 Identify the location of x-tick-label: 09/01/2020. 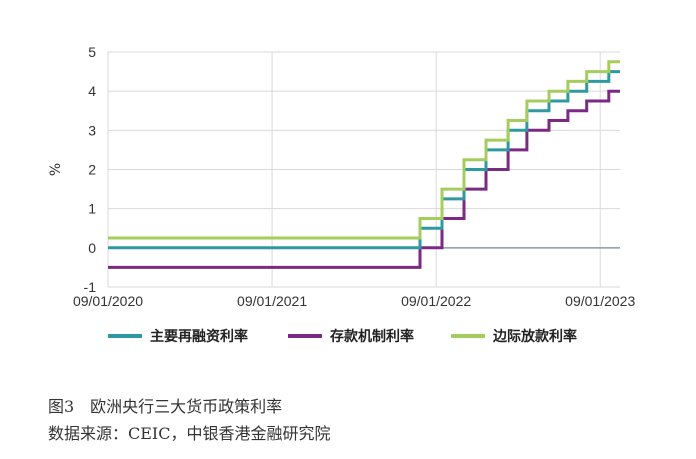
(108, 301).